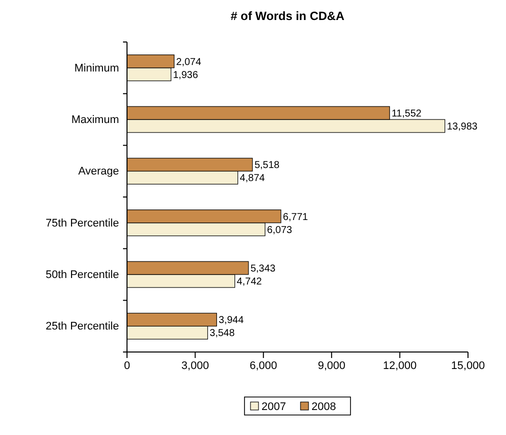 This screenshot has width=506, height=435. What do you see at coordinates (82, 275) in the screenshot?
I see `y-tick-label: 50th Percentile` at bounding box center [82, 275].